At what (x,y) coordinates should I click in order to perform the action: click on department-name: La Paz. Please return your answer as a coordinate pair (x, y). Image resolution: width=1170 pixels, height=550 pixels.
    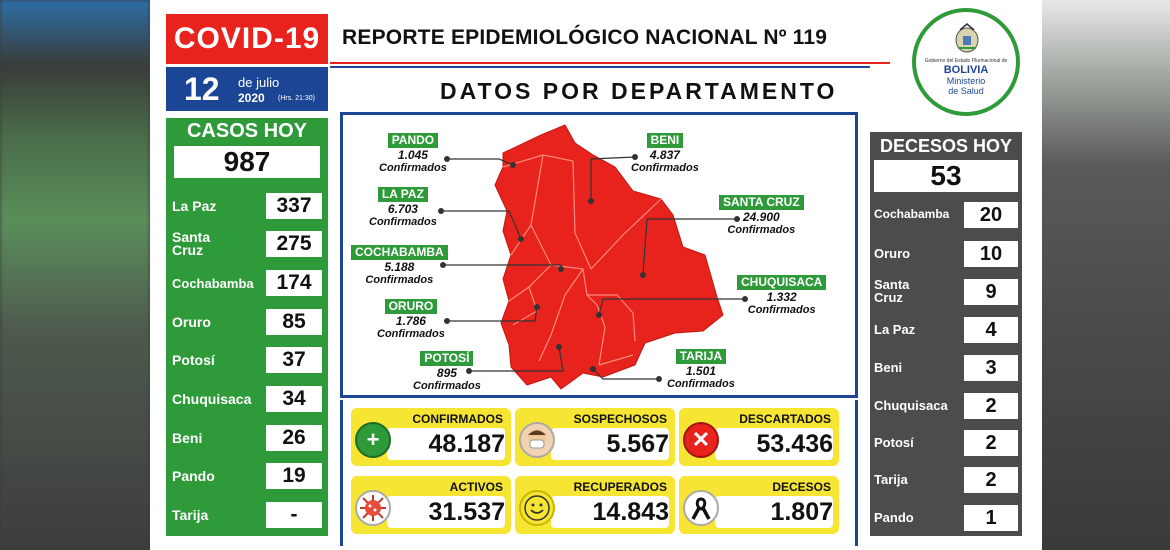
    Looking at the image, I should click on (194, 205).